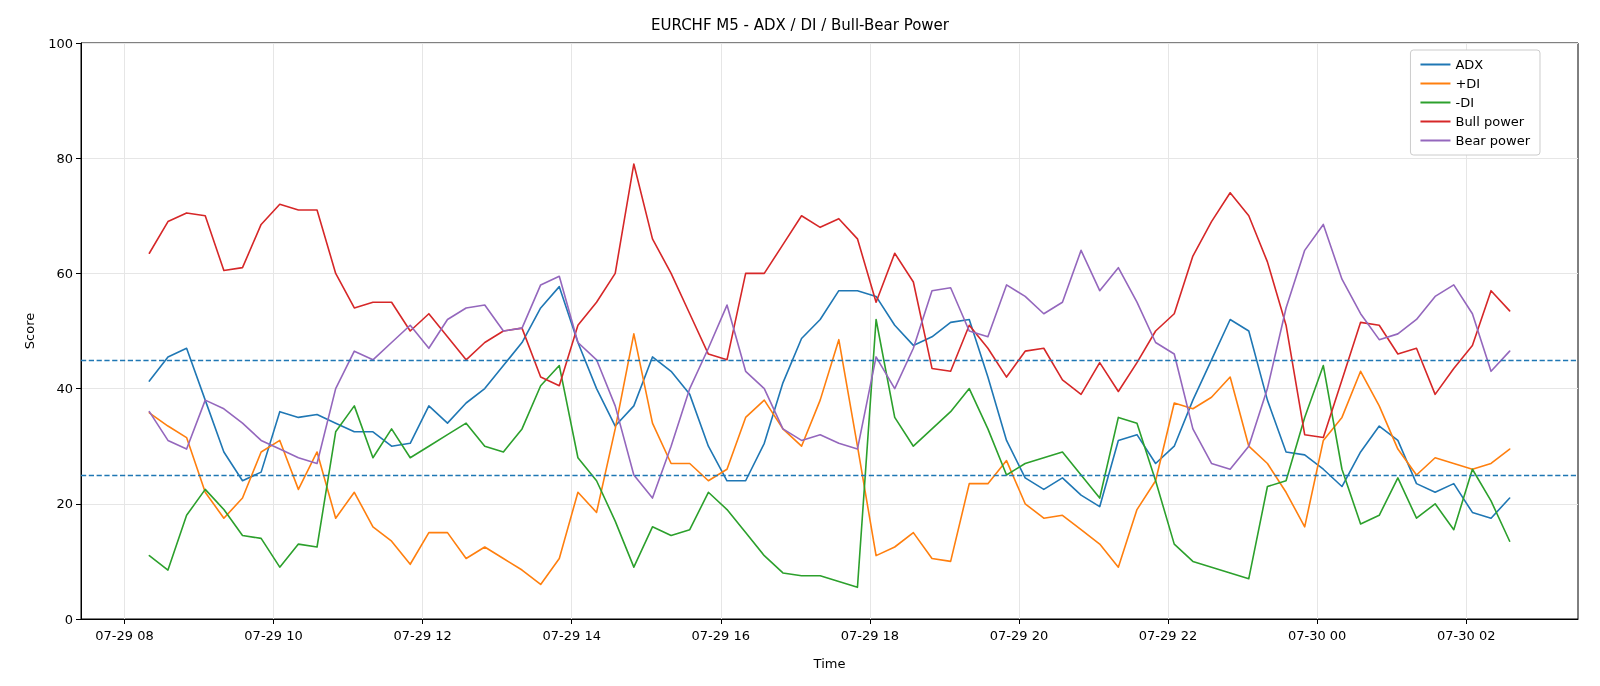 The height and width of the screenshot is (686, 1600). I want to click on y-tick-label: 20, so click(64, 504).